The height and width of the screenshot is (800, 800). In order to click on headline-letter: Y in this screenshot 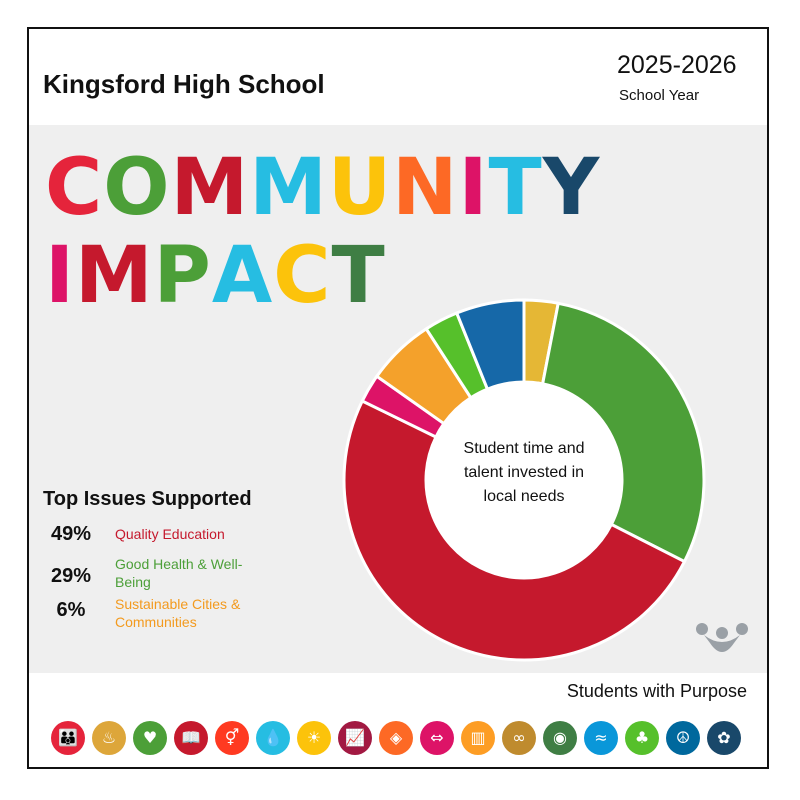, I will do `click(571, 188)`.